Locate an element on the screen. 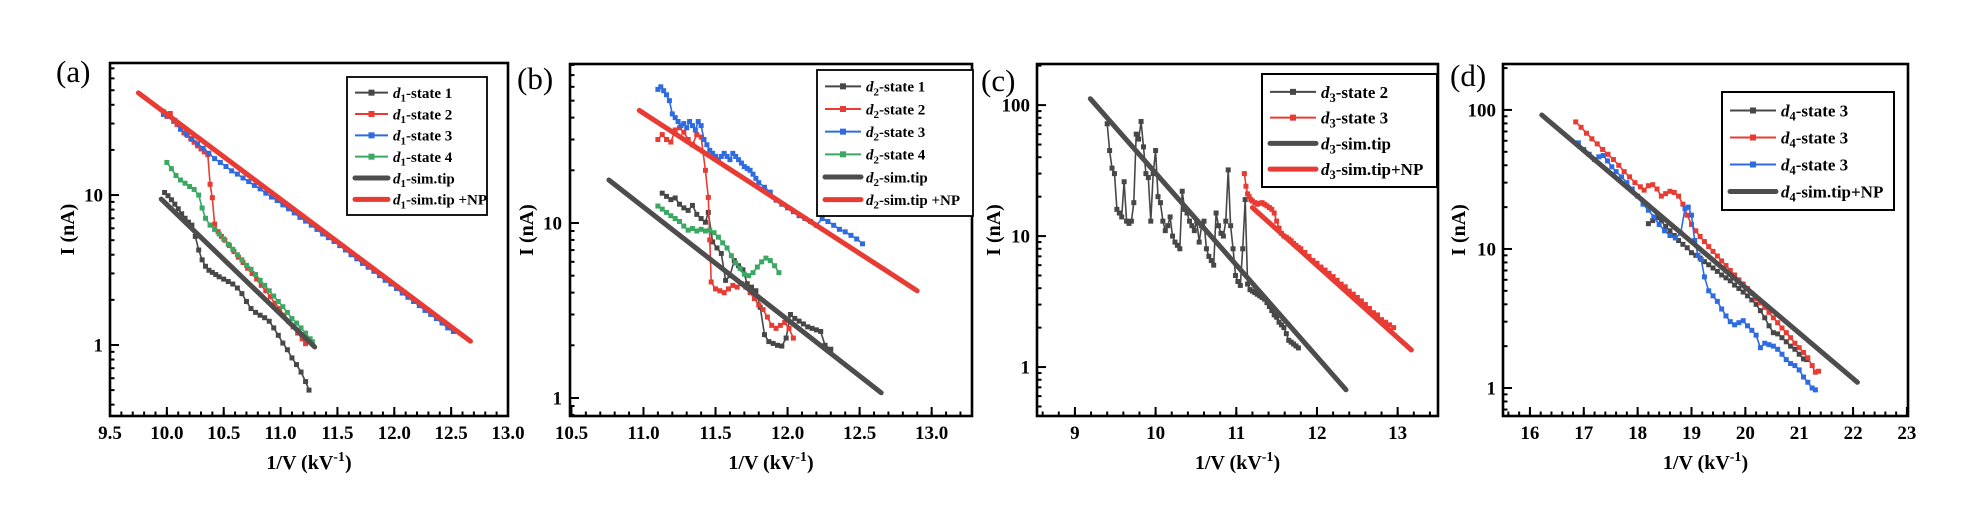  legend-entry-d3-sim-tip-np: d3-sim.tip+NP is located at coordinates (1345, 171).